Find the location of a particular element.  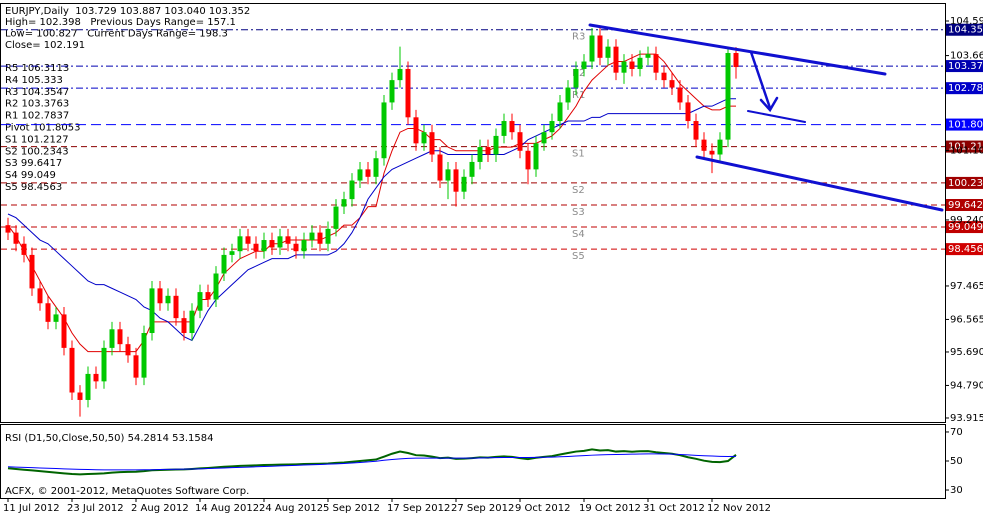

rsi-frame is located at coordinates (473, 461).